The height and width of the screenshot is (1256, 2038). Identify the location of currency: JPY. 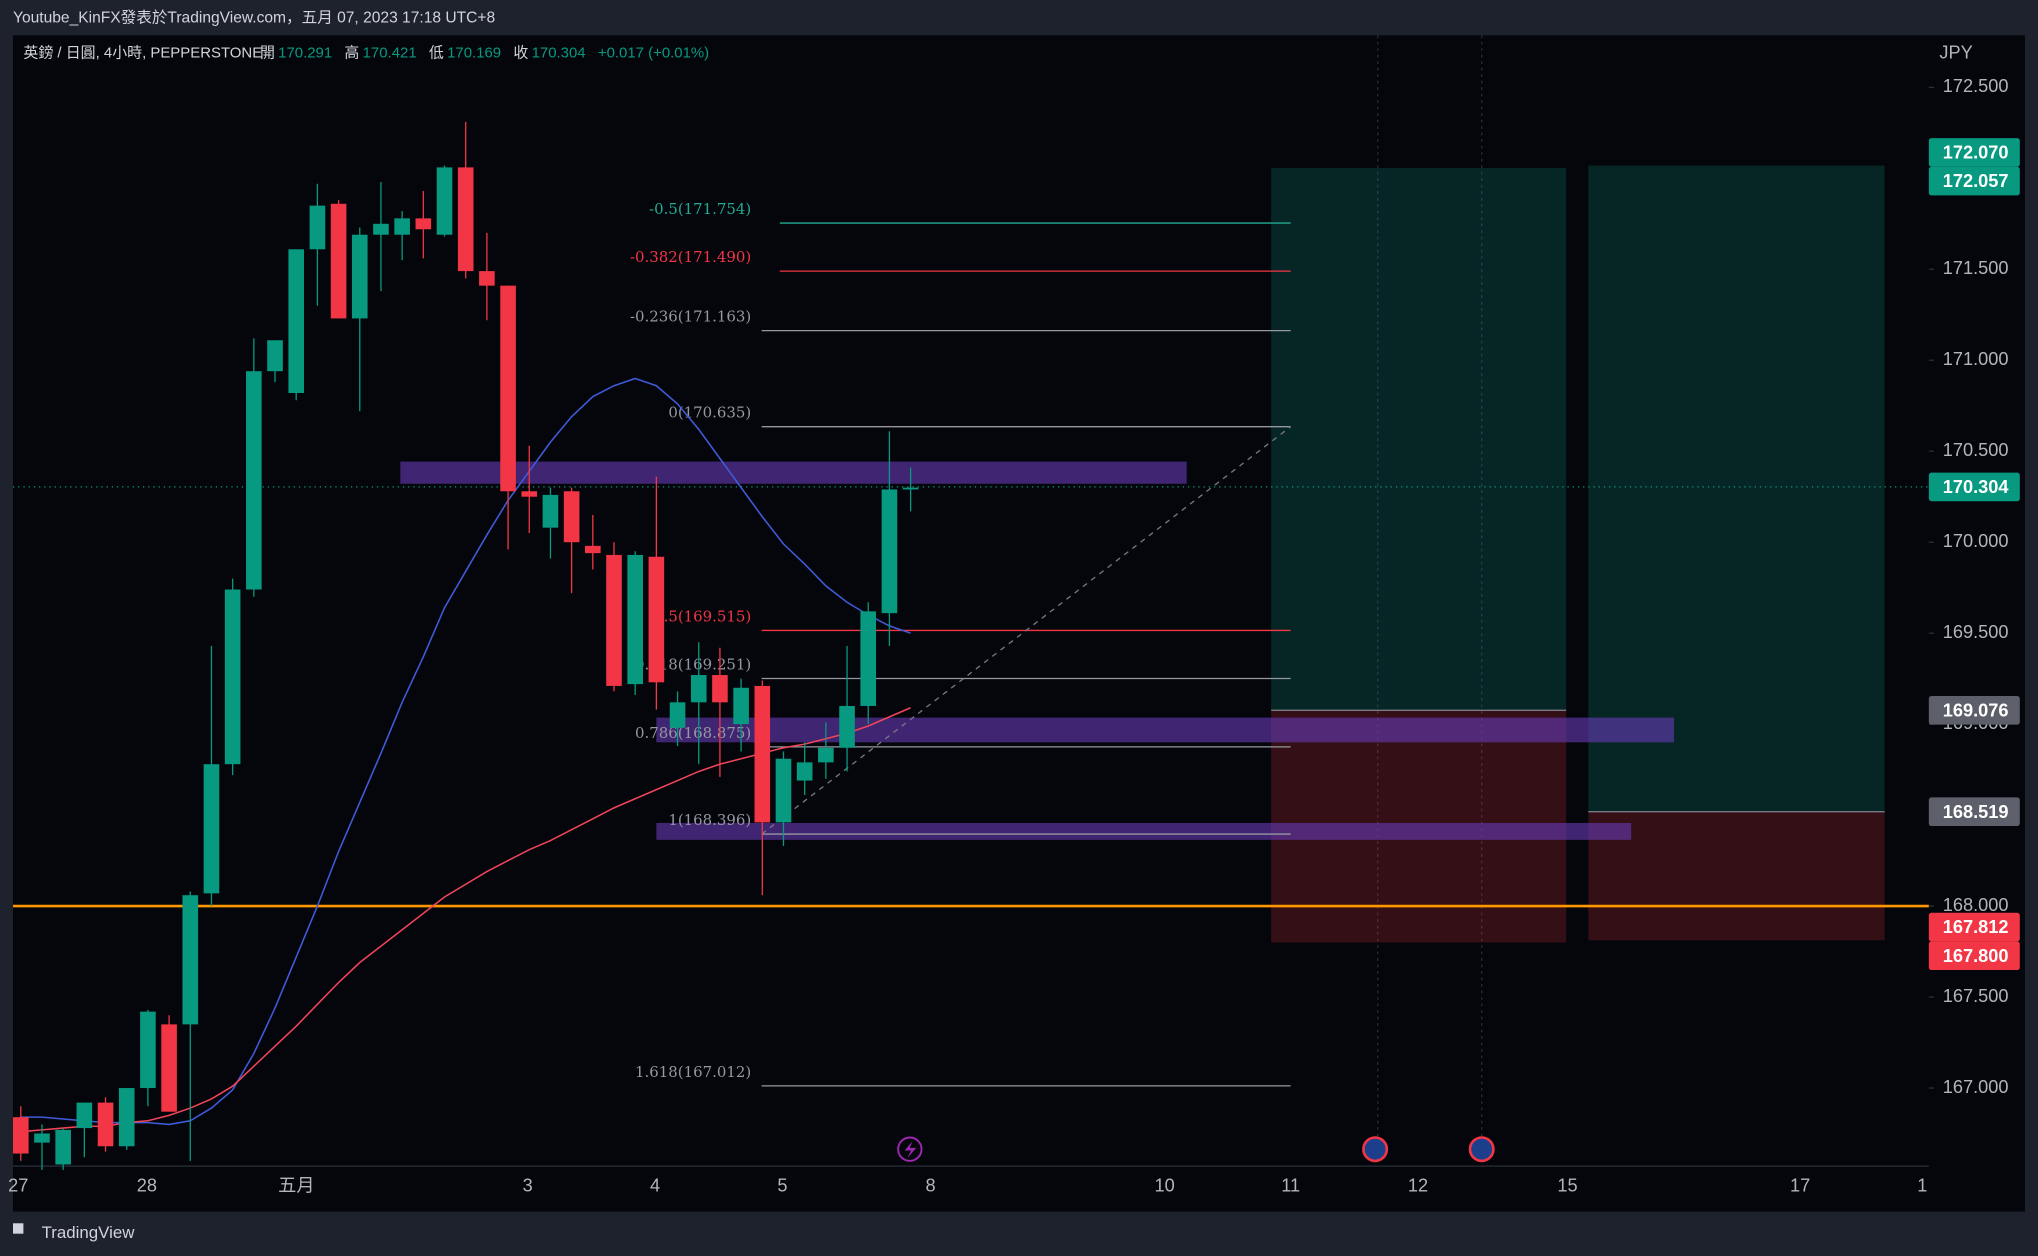
(1955, 52).